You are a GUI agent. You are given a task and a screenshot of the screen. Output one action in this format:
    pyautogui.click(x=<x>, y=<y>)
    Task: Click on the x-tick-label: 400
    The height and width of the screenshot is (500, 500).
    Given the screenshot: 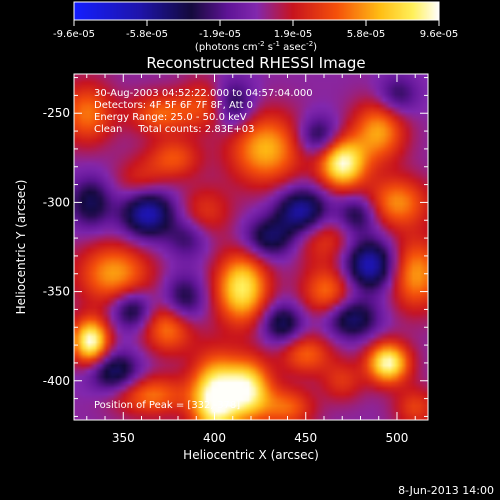 What is the action you would take?
    pyautogui.click(x=214, y=438)
    